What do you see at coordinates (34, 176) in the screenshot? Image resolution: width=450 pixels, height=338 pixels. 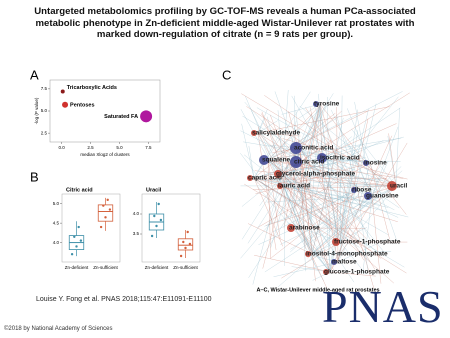 I see `panel-label: B` at bounding box center [34, 176].